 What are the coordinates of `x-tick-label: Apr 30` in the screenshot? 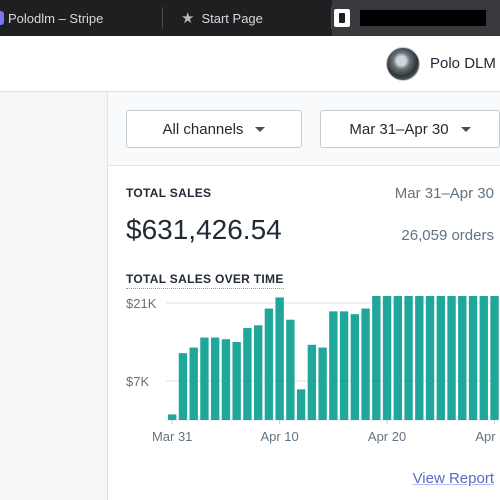 It's located at (487, 436).